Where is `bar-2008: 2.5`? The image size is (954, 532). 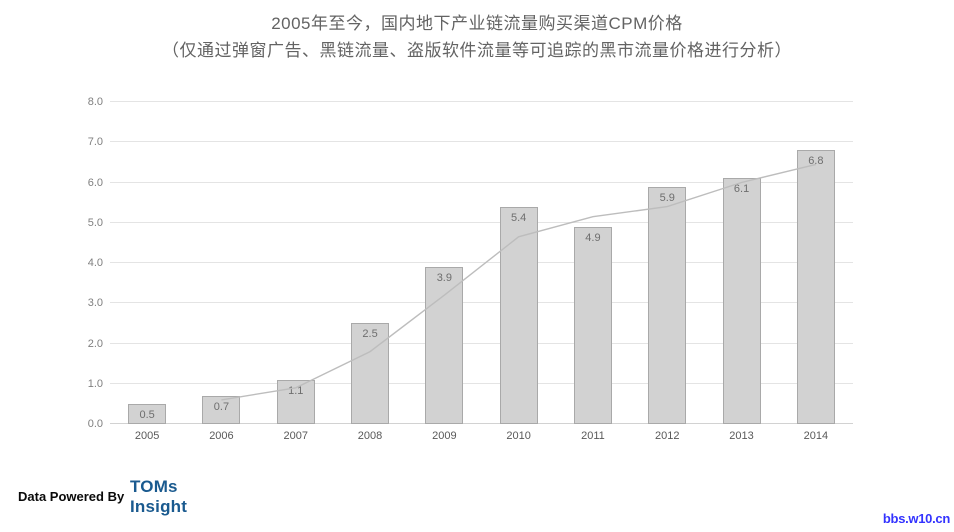
bar-2008: 2.5 is located at coordinates (370, 373).